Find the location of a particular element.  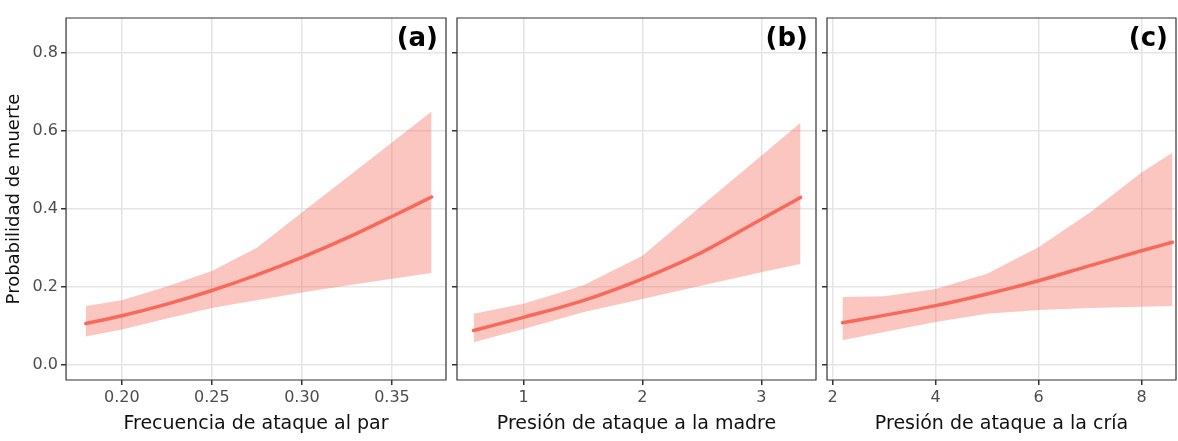

x-axis-title: Presión de ataque a la cría is located at coordinates (1001, 421).